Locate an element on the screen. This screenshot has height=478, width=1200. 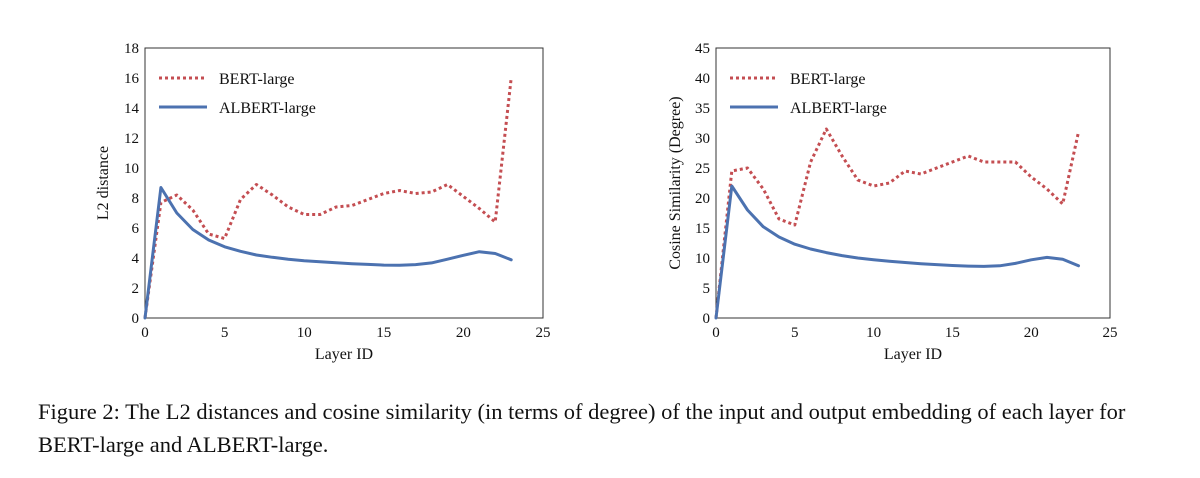
y-tick-label: 5 is located at coordinates (707, 289).